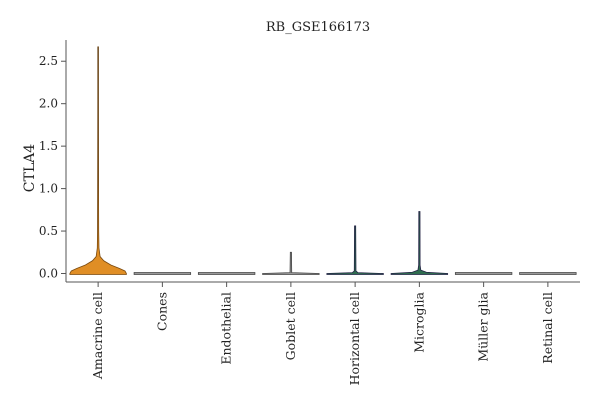  Describe the element at coordinates (48, 231) in the screenshot. I see `y-tick-label: 0.5` at that location.